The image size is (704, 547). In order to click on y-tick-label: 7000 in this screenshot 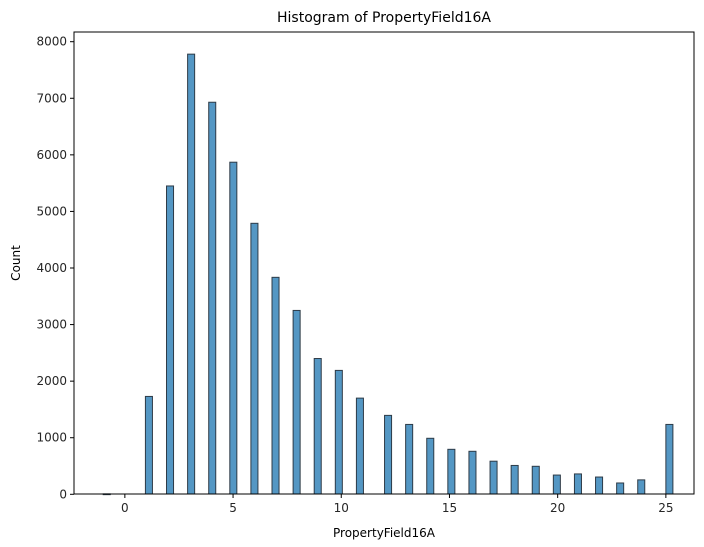, I will do `click(51, 98)`.